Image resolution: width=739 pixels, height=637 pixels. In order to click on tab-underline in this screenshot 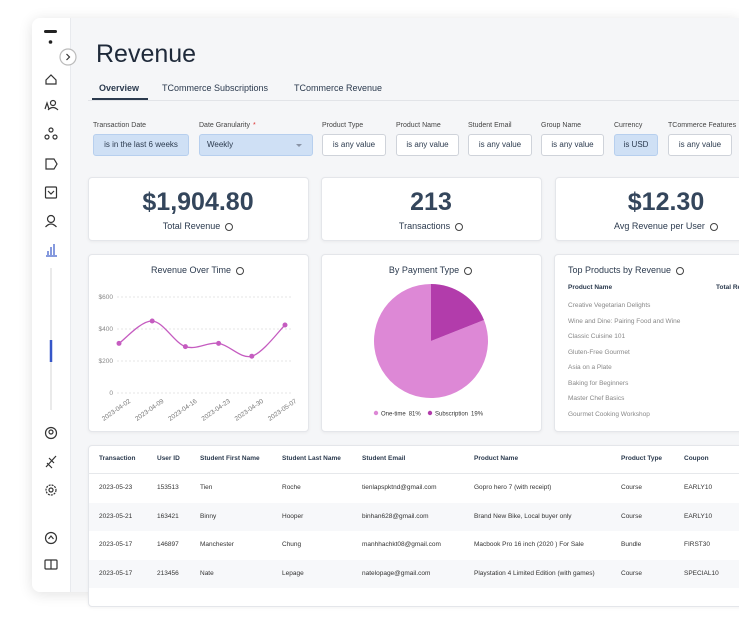, I will do `click(120, 99)`.